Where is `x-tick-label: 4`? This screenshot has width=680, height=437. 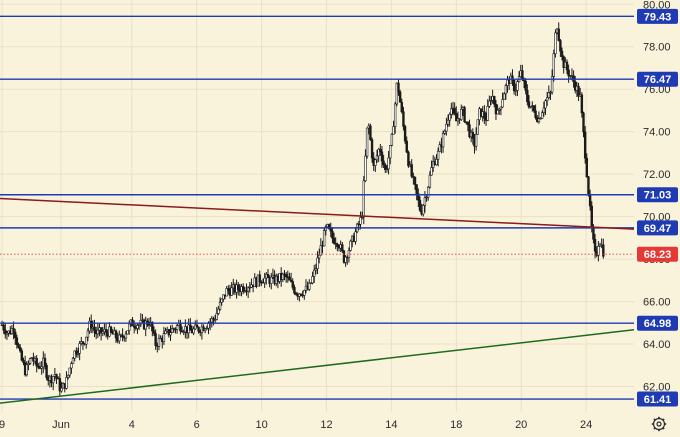
x-tick-label: 4 is located at coordinates (132, 425).